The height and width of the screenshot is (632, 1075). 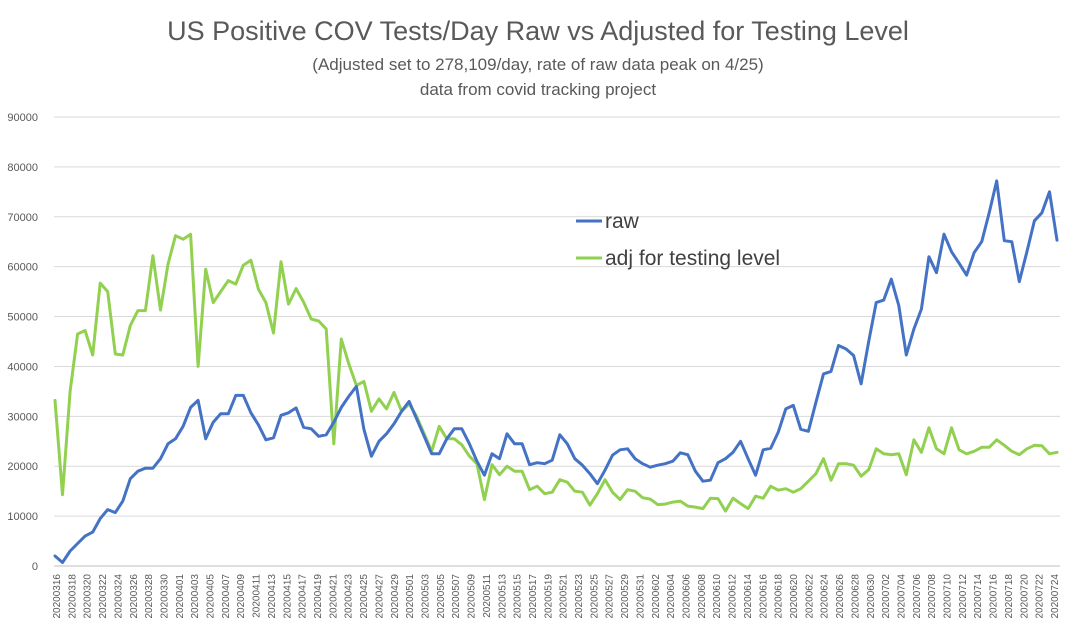 I want to click on x-tick-label: 20200417, so click(x=303, y=596).